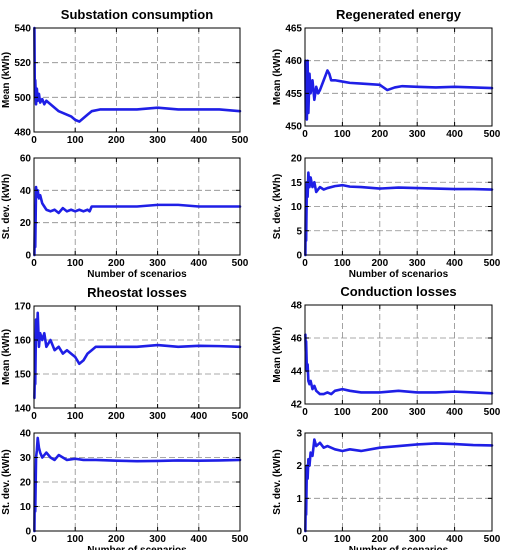 This screenshot has height=550, width=506. Describe the element at coordinates (22, 341) in the screenshot. I see `y-tick-label: 160` at that location.